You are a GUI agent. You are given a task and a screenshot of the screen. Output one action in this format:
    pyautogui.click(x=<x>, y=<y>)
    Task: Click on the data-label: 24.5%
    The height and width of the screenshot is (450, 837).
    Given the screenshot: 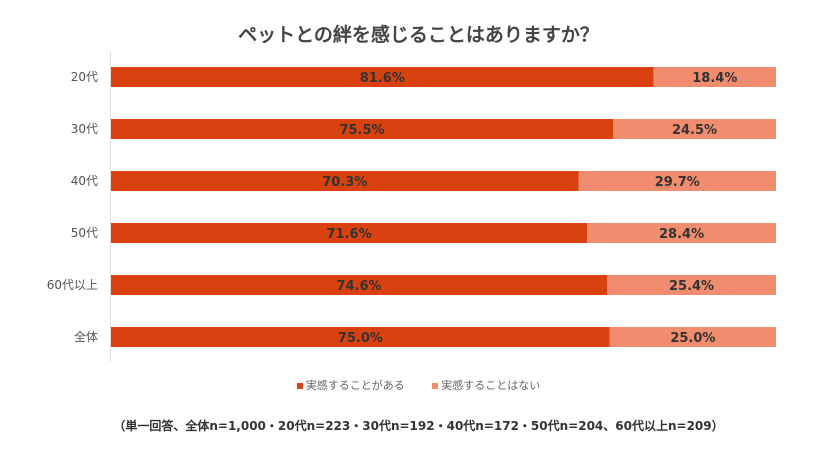 What is the action you would take?
    pyautogui.click(x=694, y=130)
    